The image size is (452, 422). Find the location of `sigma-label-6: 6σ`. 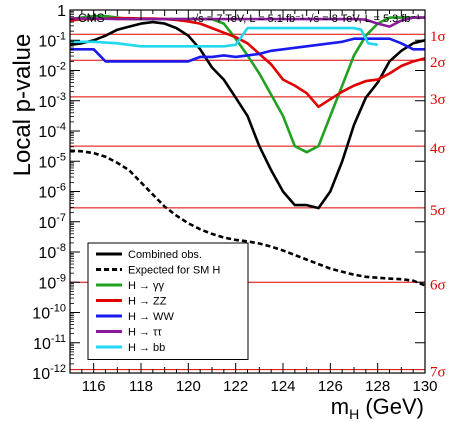

sigma-label-6: 6σ is located at coordinates (438, 285).